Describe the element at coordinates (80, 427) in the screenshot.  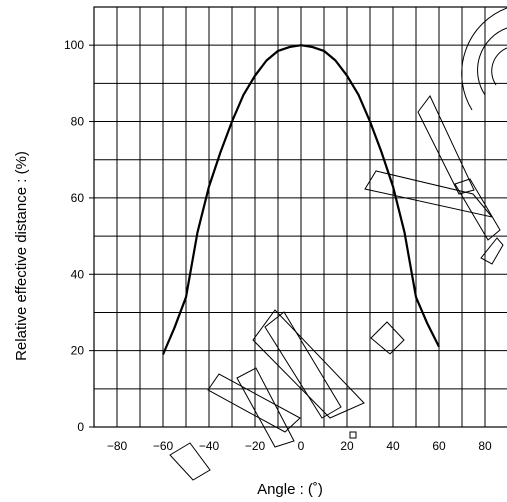
I see `y-tick-label: 0` at that location.